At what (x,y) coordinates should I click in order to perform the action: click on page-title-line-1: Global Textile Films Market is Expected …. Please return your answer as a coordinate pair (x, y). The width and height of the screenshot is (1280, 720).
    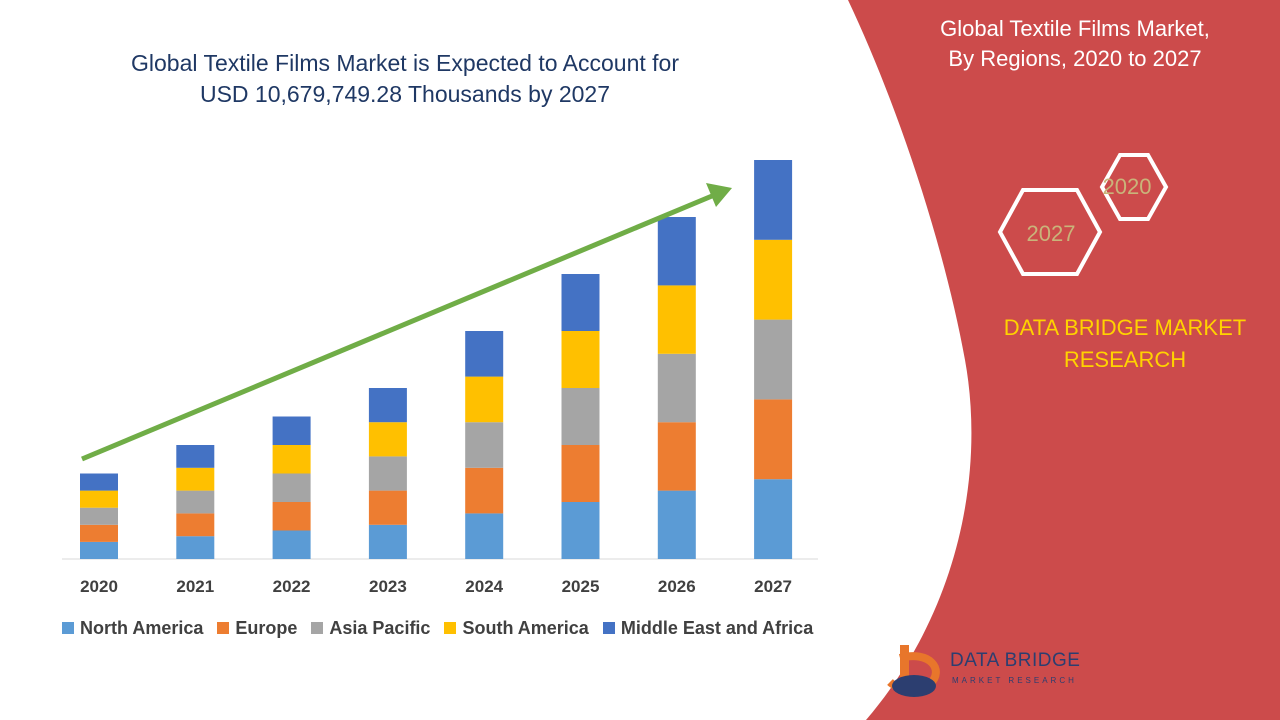
    Looking at the image, I should click on (405, 63).